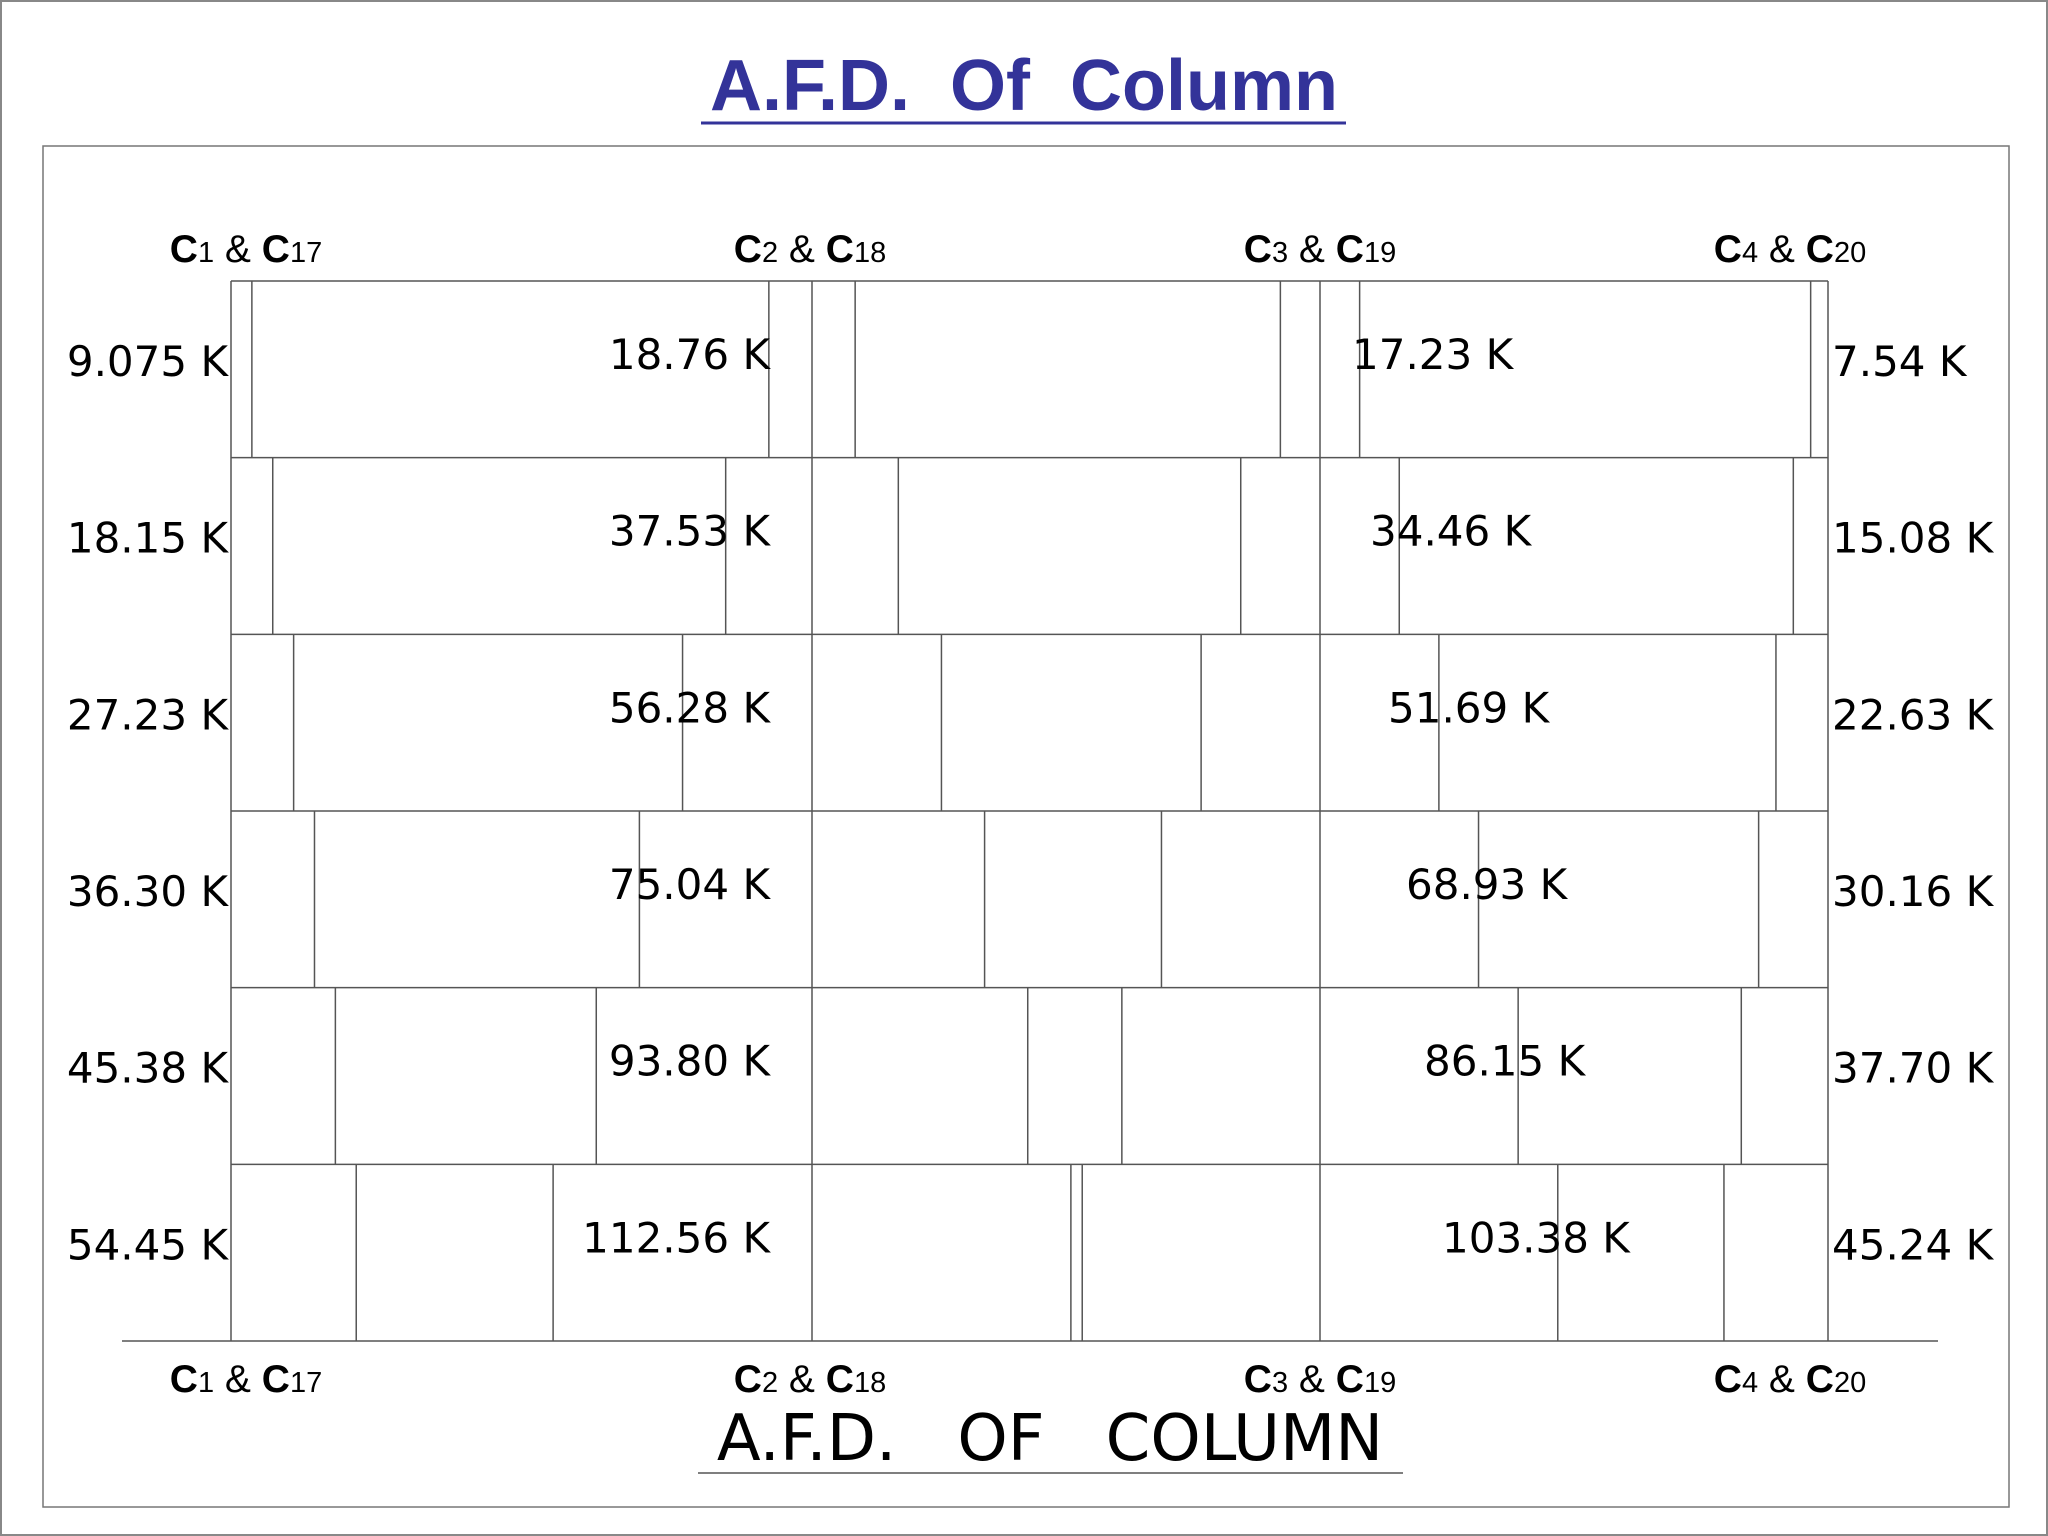 The image size is (2048, 1536). What do you see at coordinates (148, 538) in the screenshot?
I see `load-label-c1-2: 18.15 K` at bounding box center [148, 538].